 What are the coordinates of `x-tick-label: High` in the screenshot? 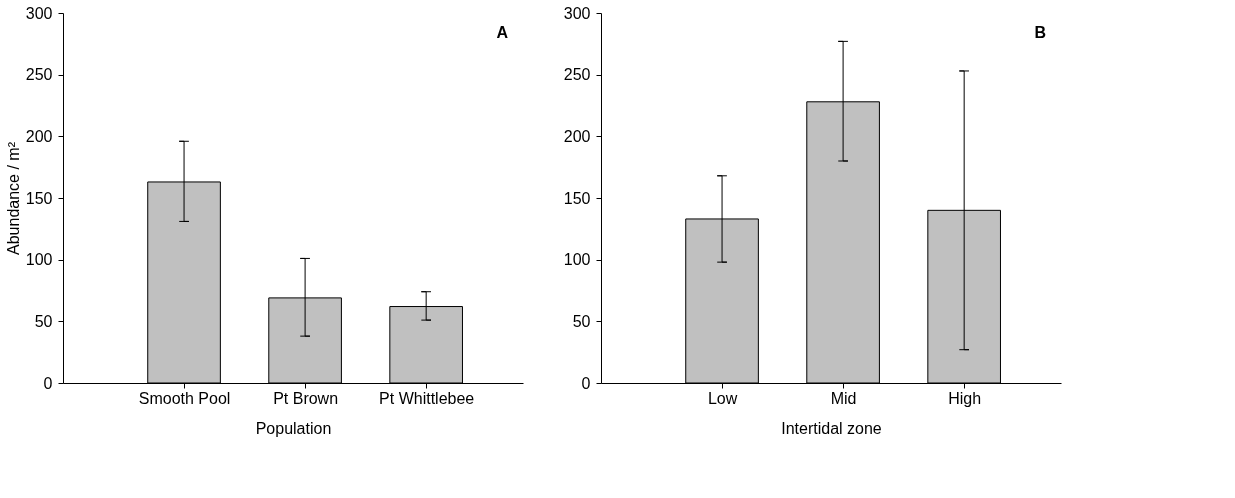 It's located at (965, 398).